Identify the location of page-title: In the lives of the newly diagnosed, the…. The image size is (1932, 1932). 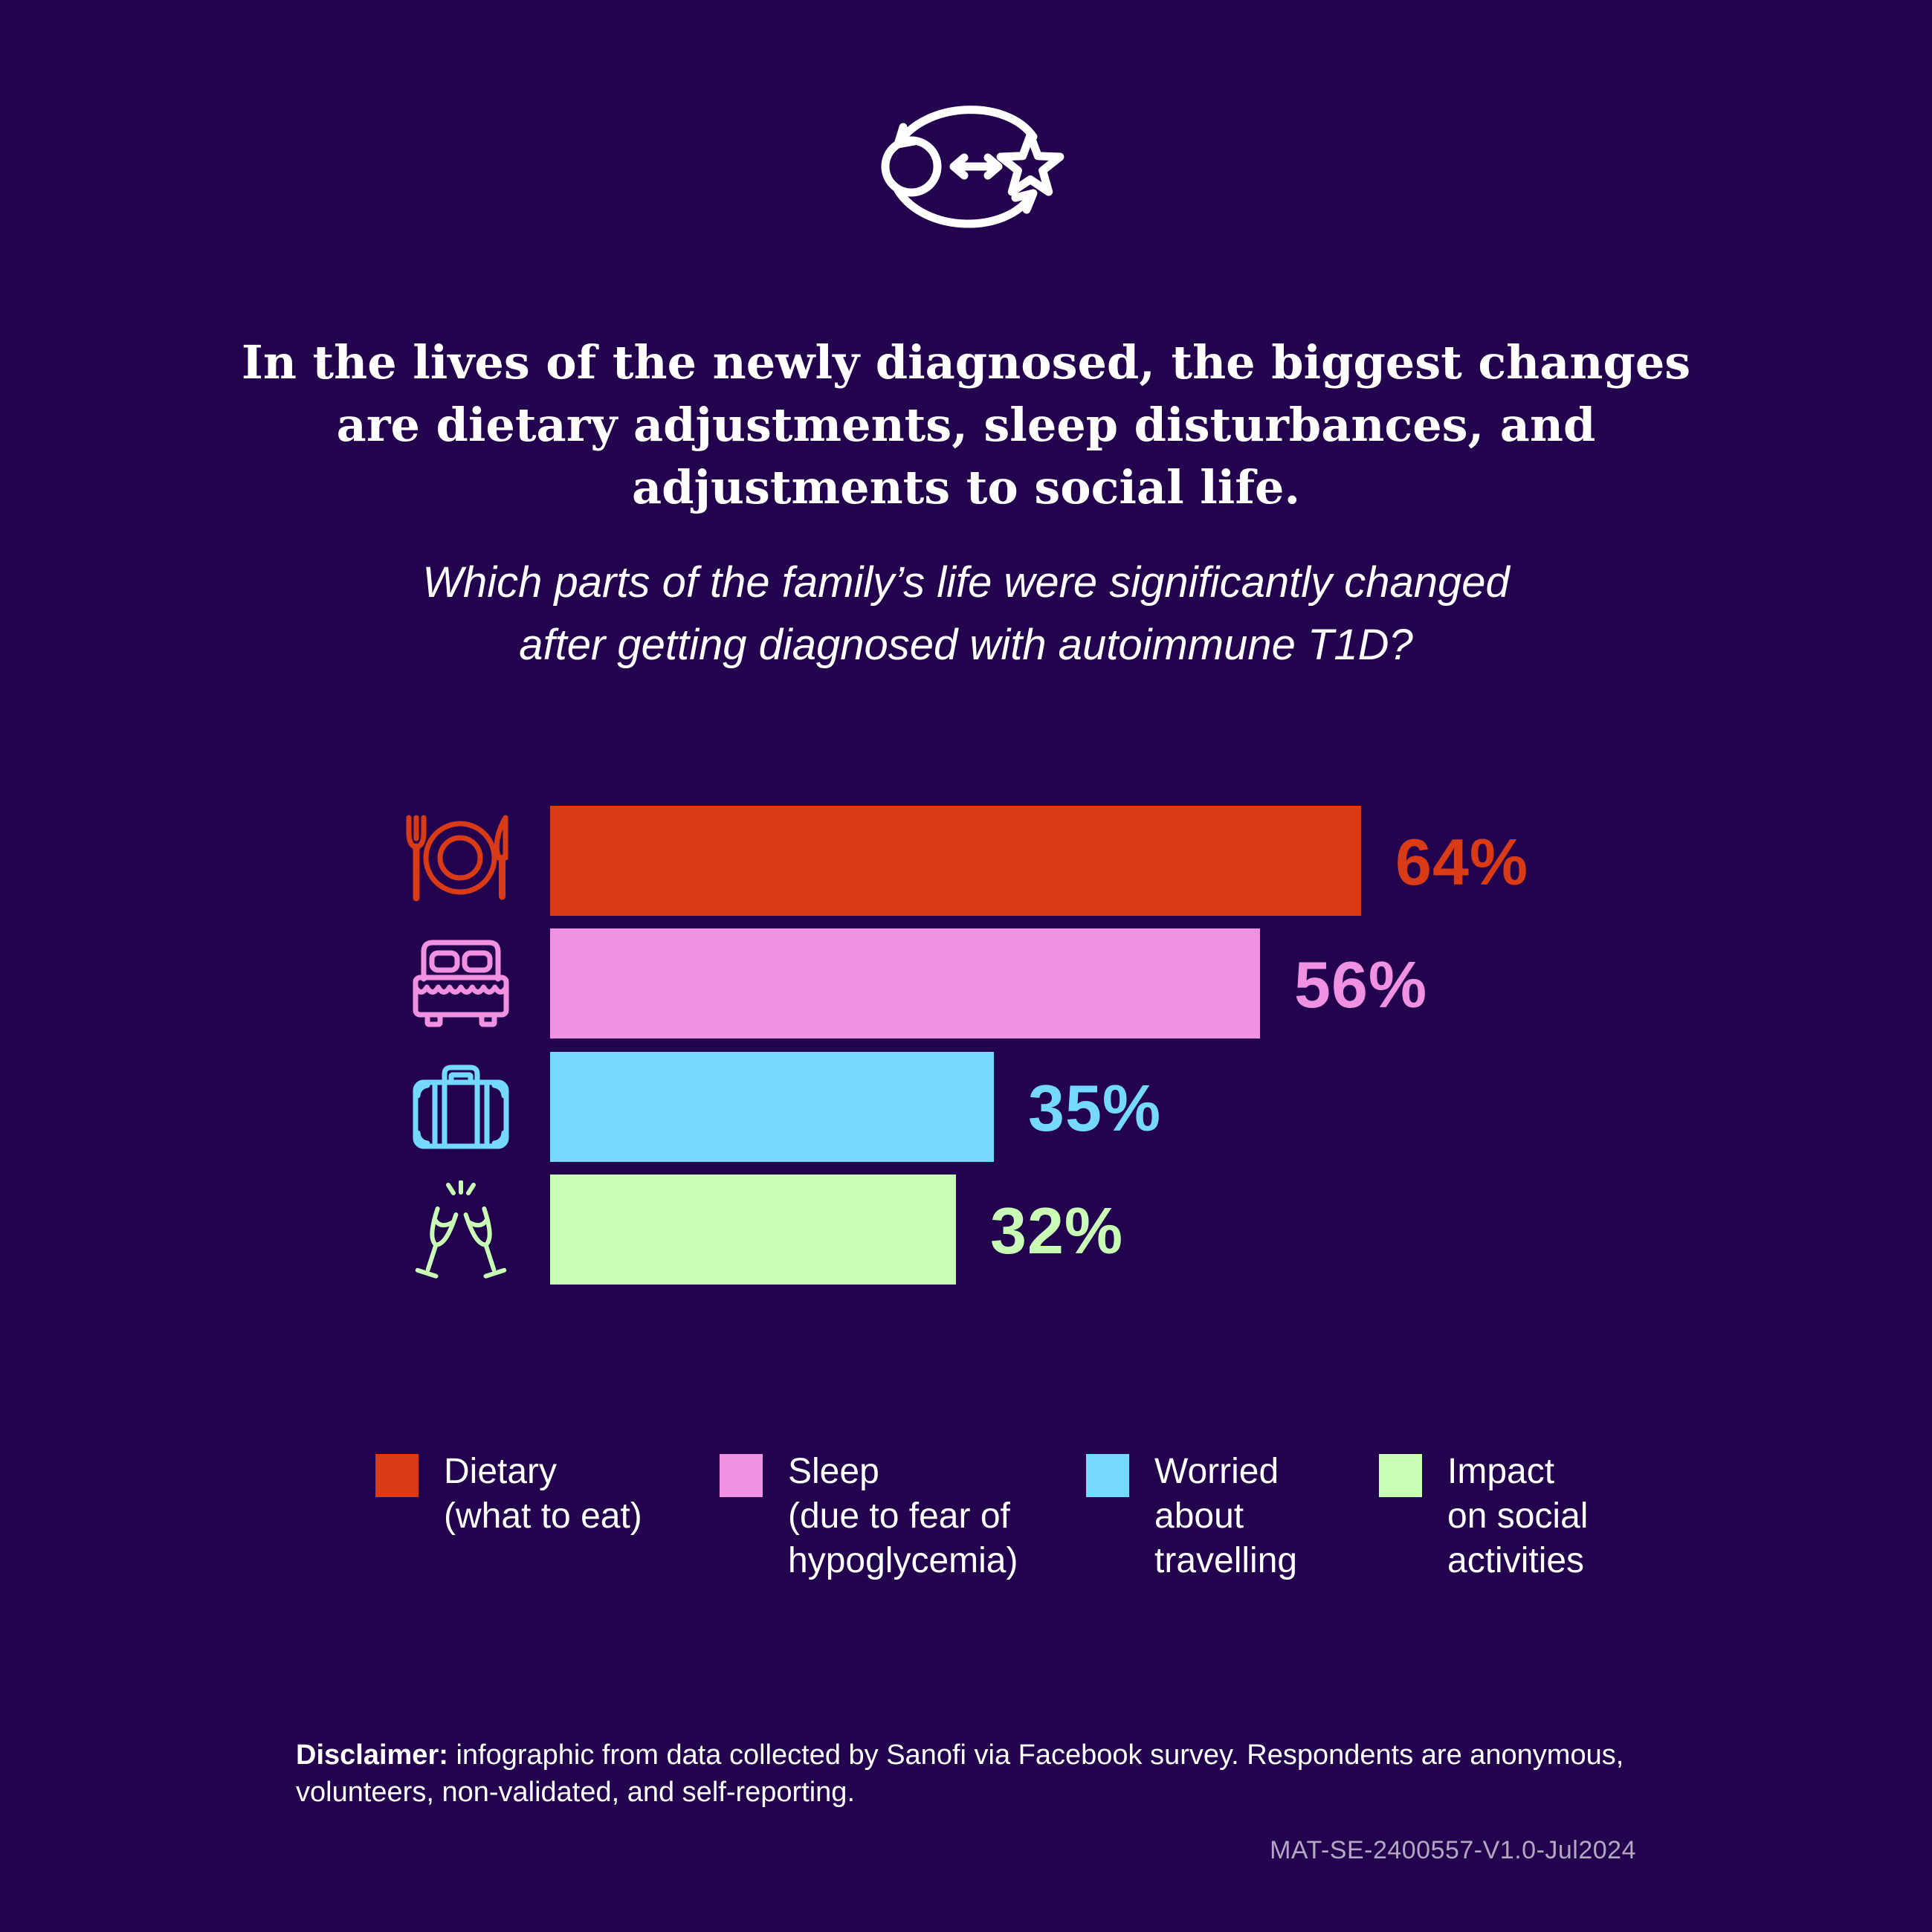
(966, 425).